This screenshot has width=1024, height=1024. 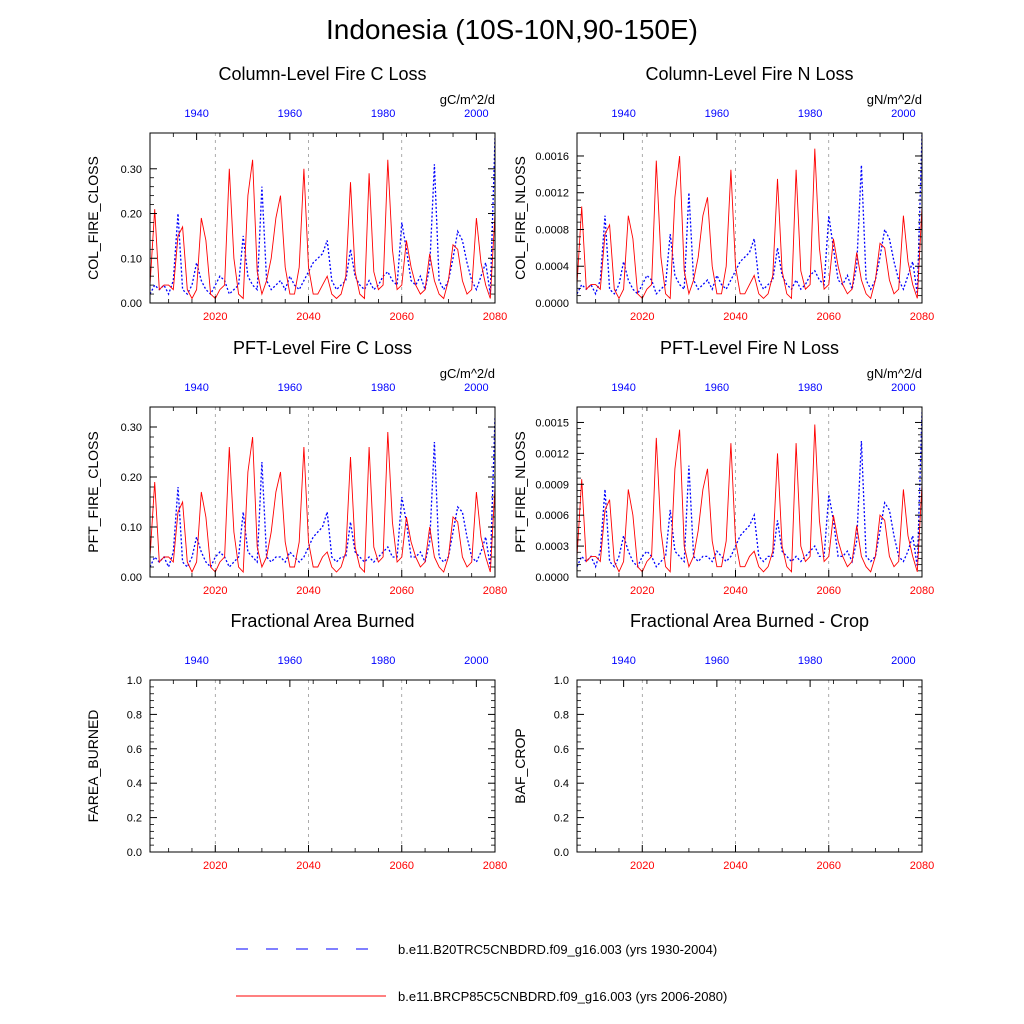 What do you see at coordinates (749, 348) in the screenshot?
I see `panel-title: PFT-Level Fire N Loss` at bounding box center [749, 348].